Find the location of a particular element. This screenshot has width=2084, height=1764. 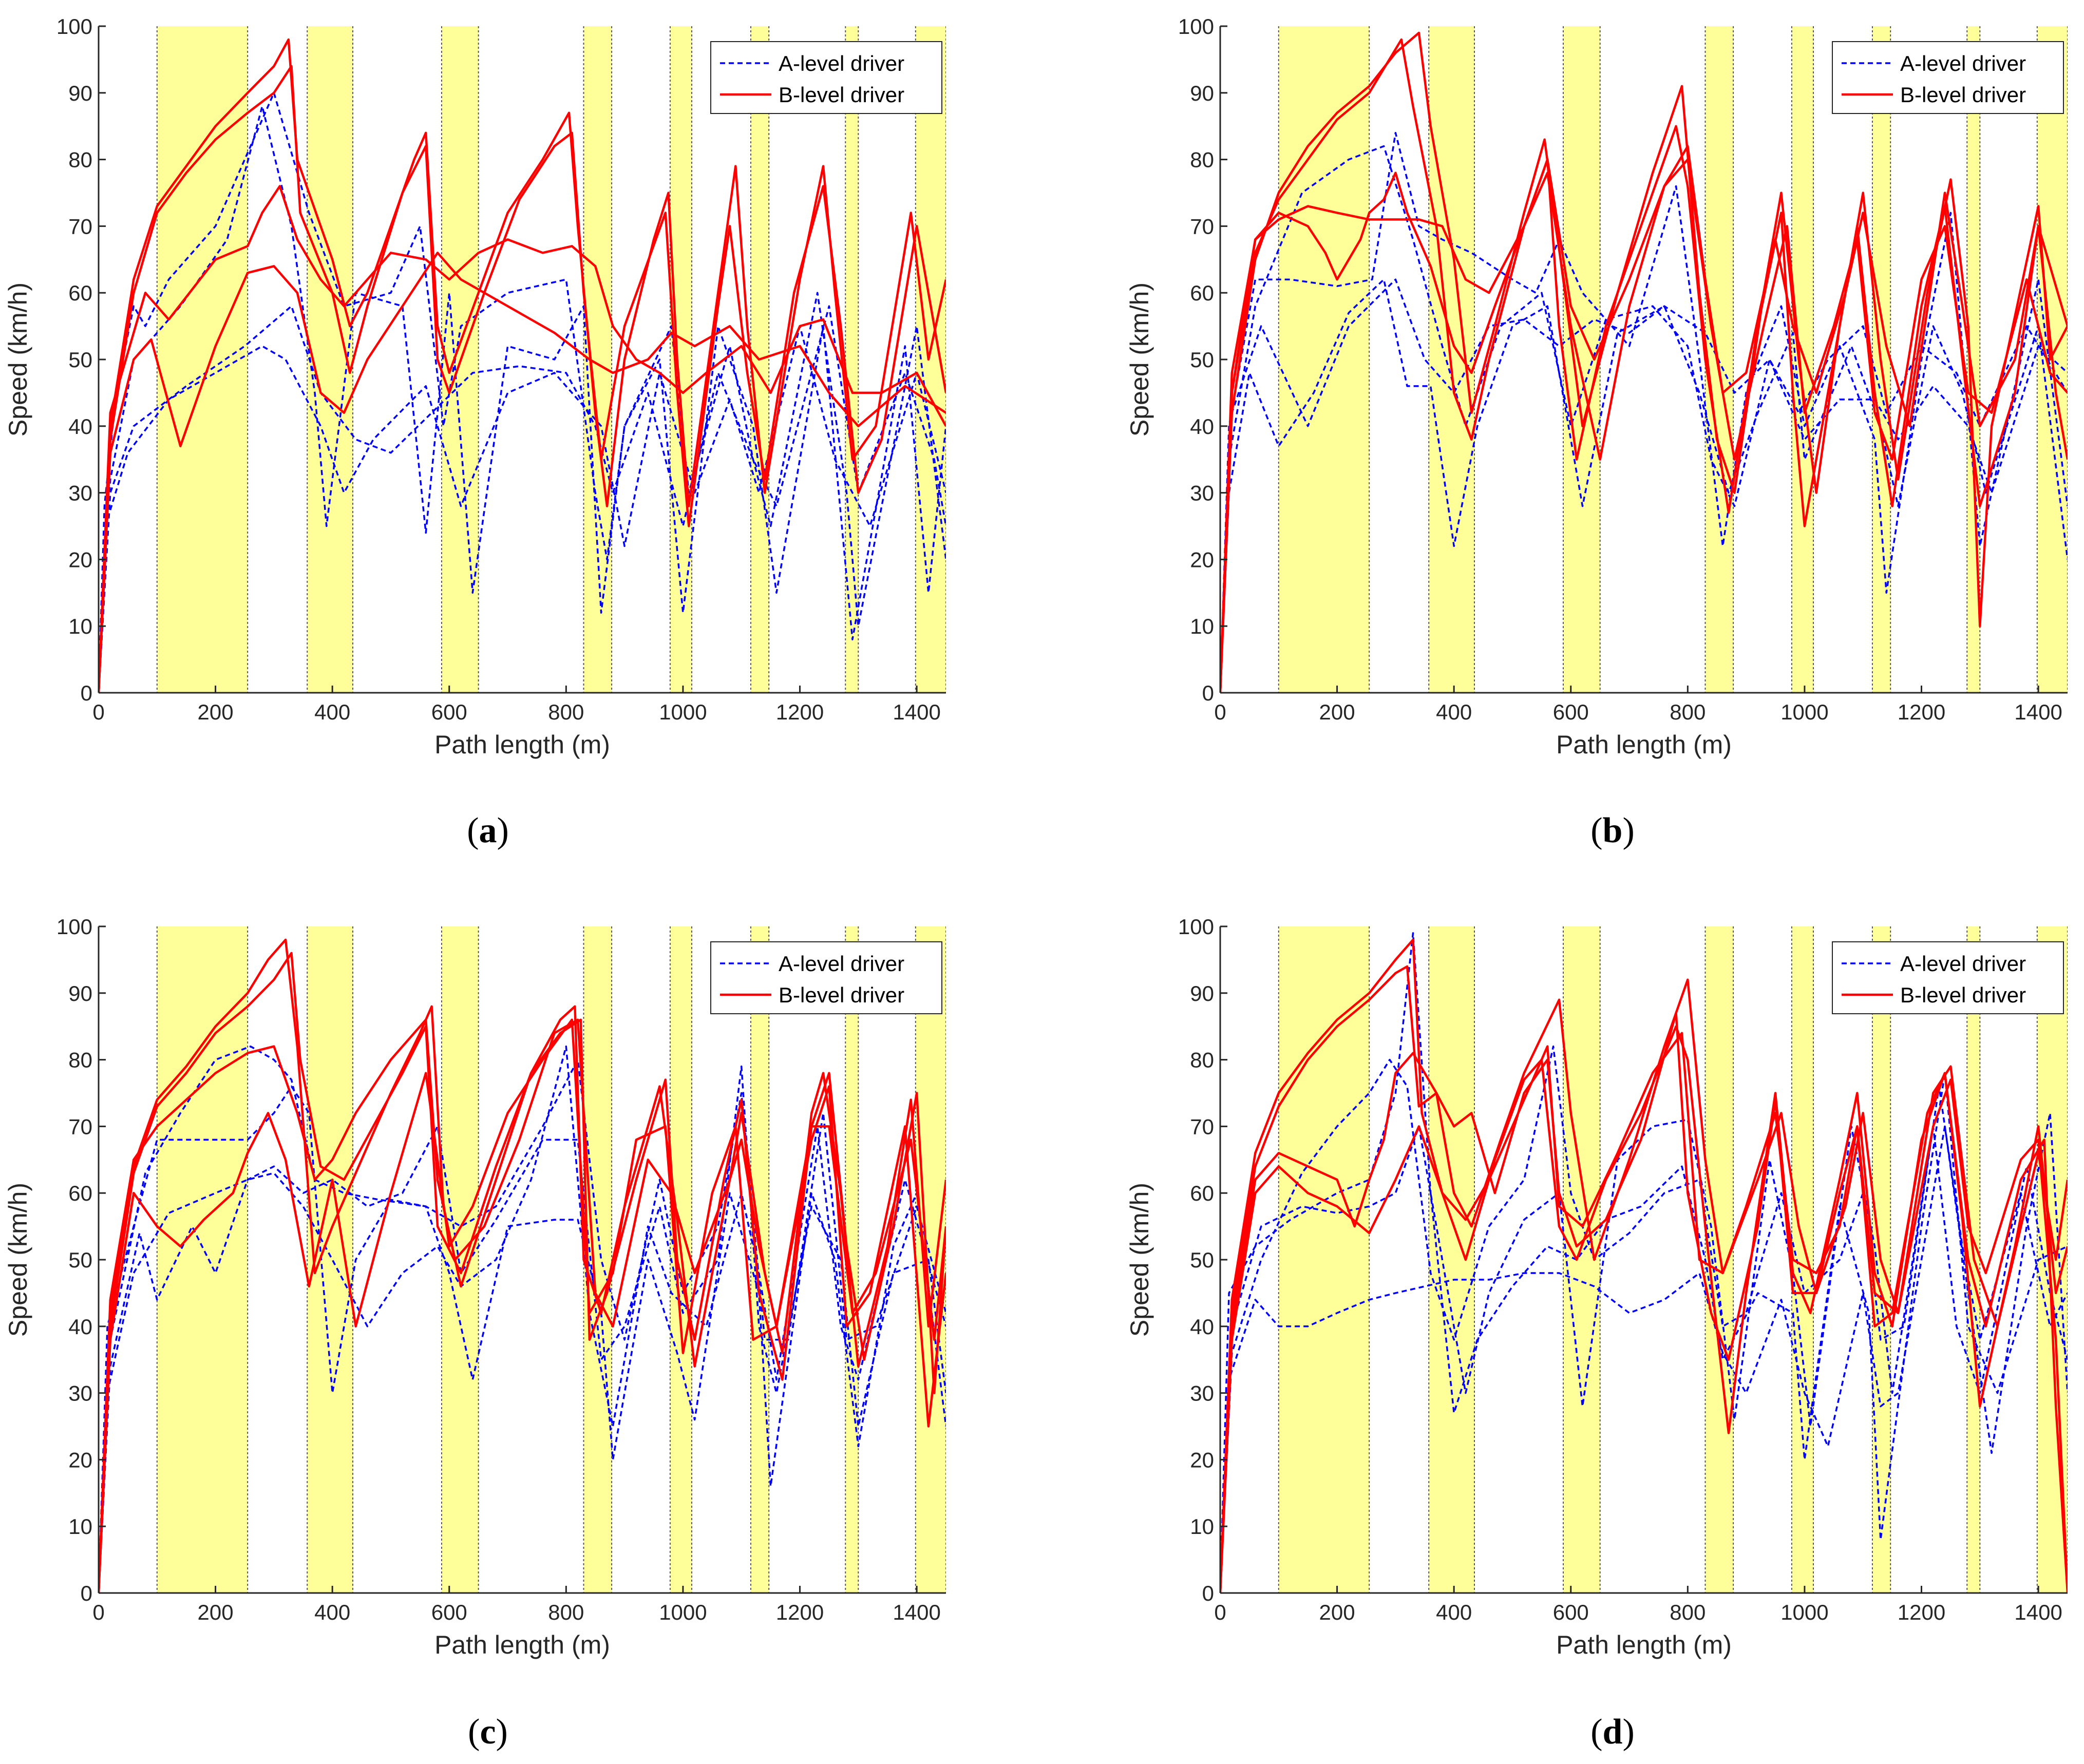

panel-caption: (b) is located at coordinates (1612, 830).